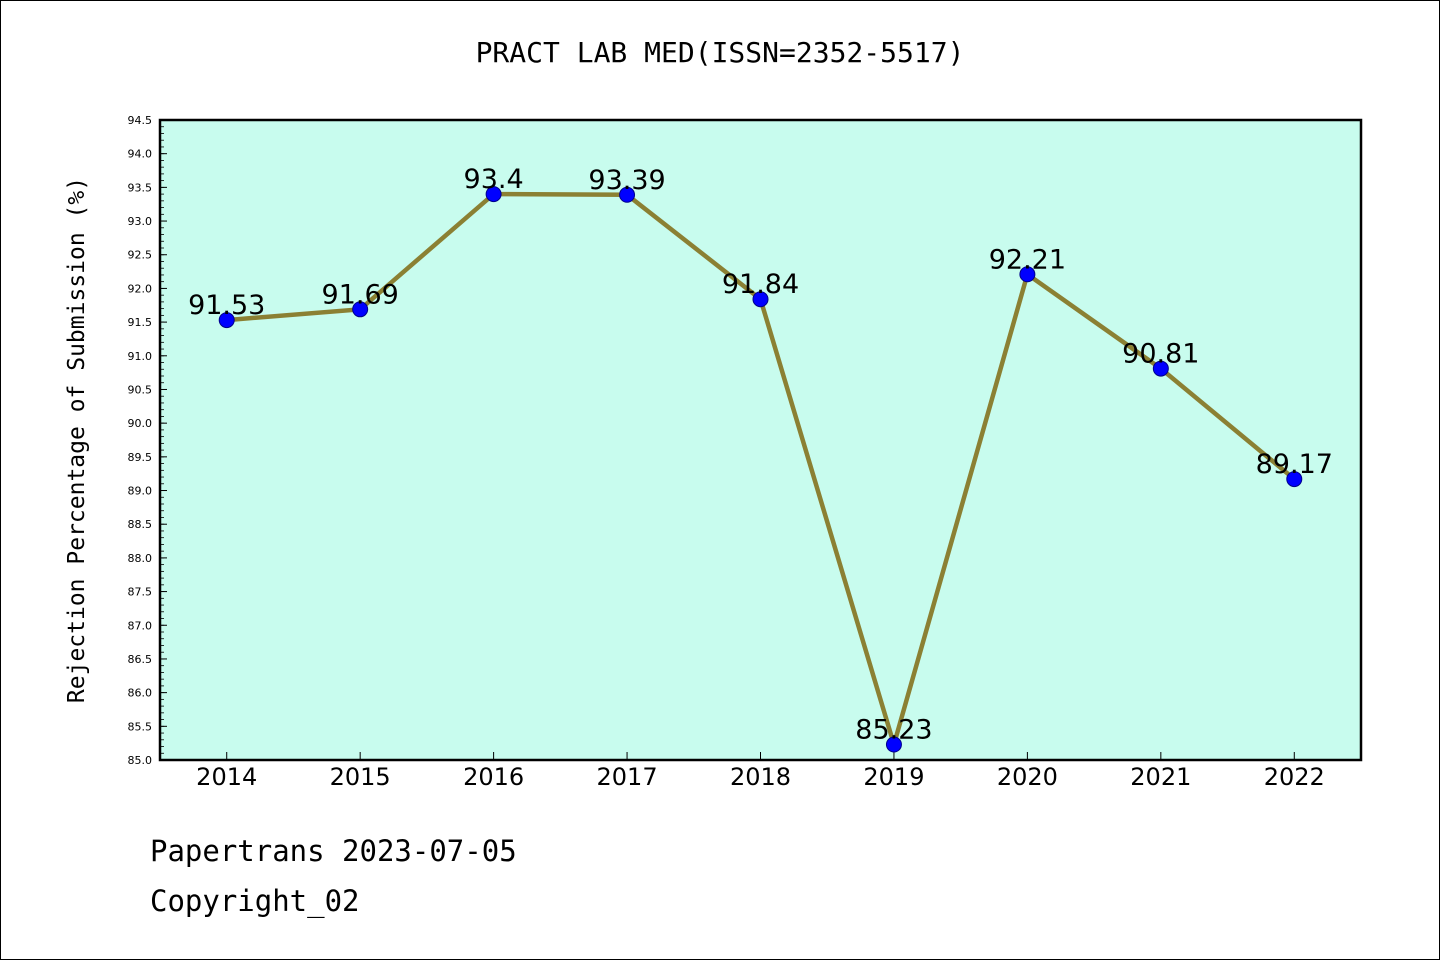 The width and height of the screenshot is (1440, 960). I want to click on data-label: 93.4, so click(494, 179).